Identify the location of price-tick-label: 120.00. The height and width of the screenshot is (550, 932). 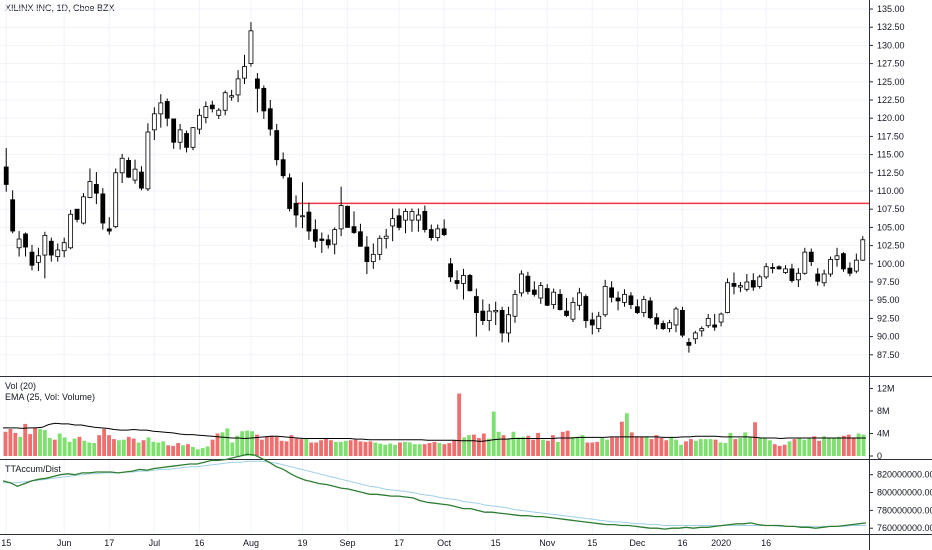
(891, 118).